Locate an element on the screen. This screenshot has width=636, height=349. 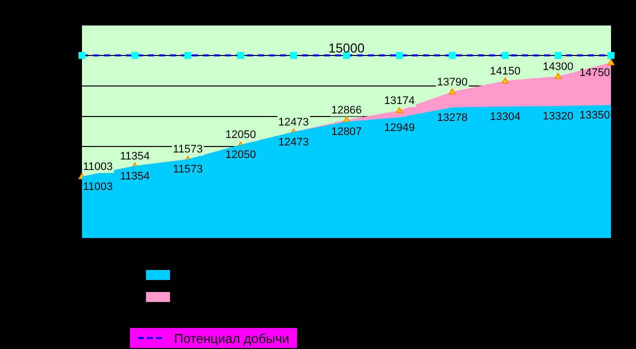
data-label: 12949 is located at coordinates (399, 128).